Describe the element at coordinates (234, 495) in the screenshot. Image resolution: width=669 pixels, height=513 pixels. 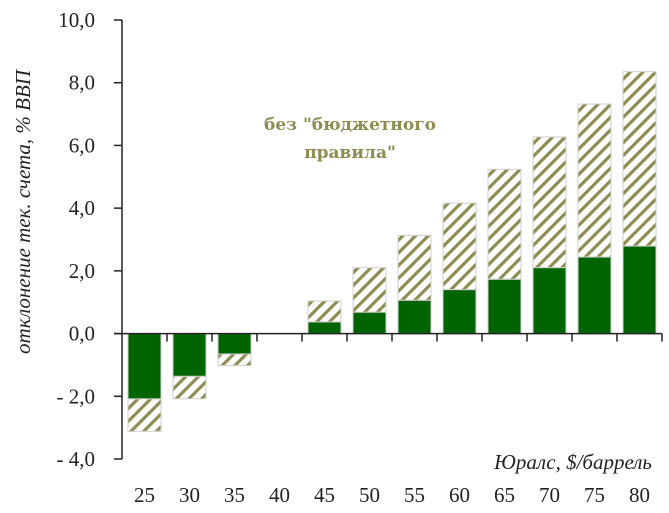
I see `x-tick-label-35: 35` at that location.